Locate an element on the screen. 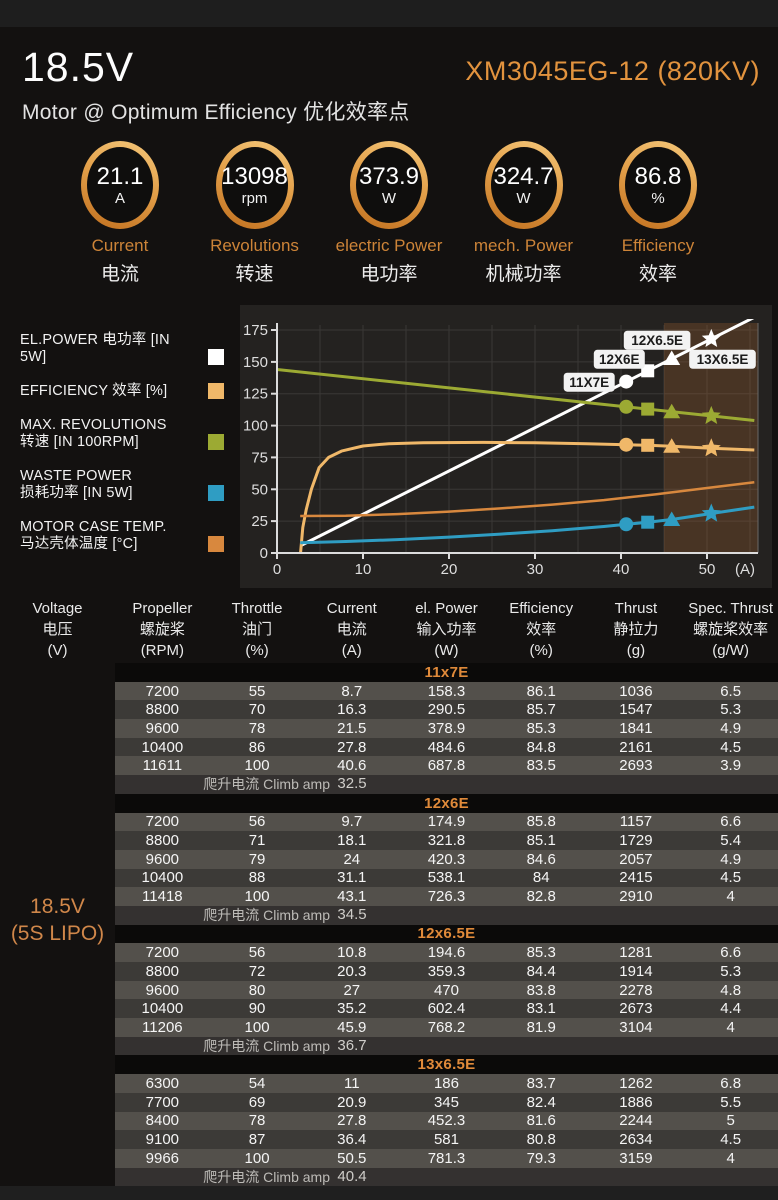  table-cell: 768.2 is located at coordinates (446, 1027).